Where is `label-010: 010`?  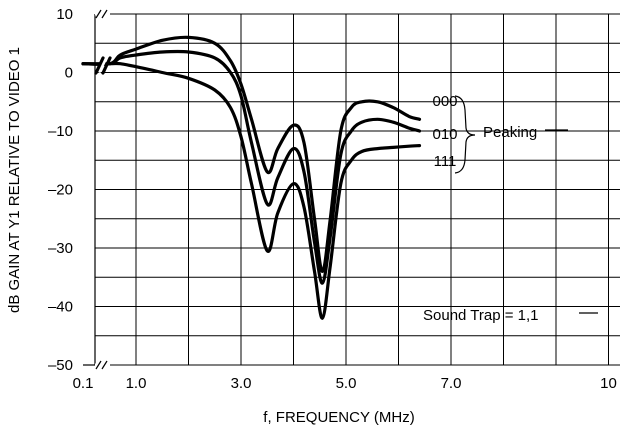
label-010: 010 is located at coordinates (444, 134).